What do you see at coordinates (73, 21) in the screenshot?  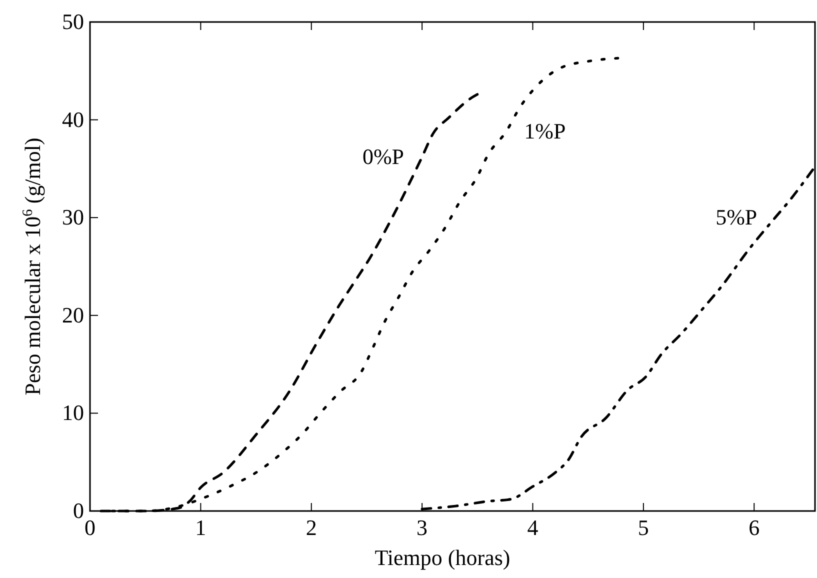 I see `y-tick-label: 50` at bounding box center [73, 21].